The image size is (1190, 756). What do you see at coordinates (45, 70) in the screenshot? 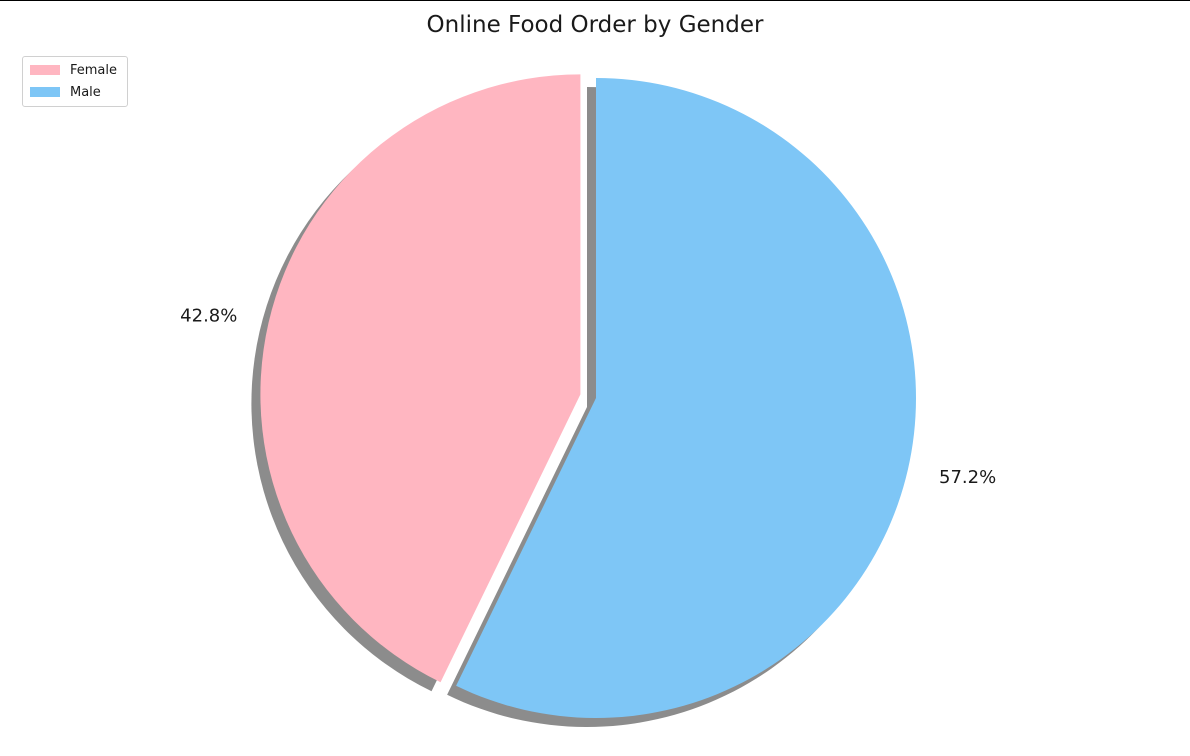
I see `legend-swatch-female` at bounding box center [45, 70].